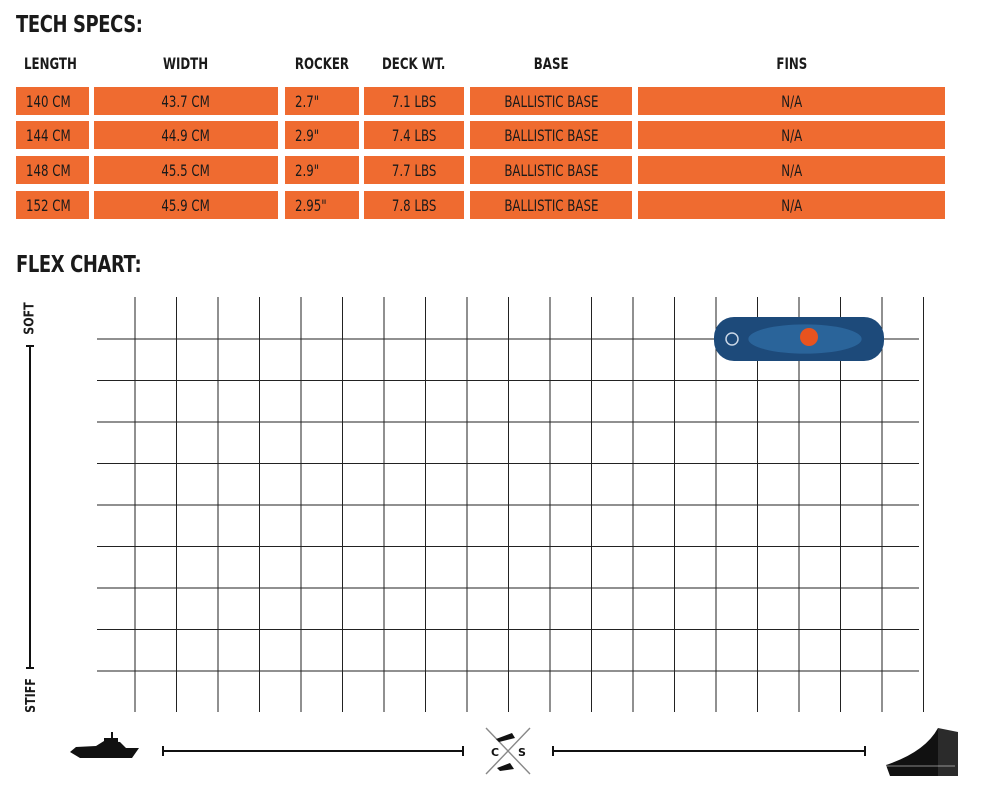 Image resolution: width=1000 pixels, height=800 pixels. Describe the element at coordinates (414, 101) in the screenshot. I see `cell-deck-weight: 7.1 LBS` at that location.